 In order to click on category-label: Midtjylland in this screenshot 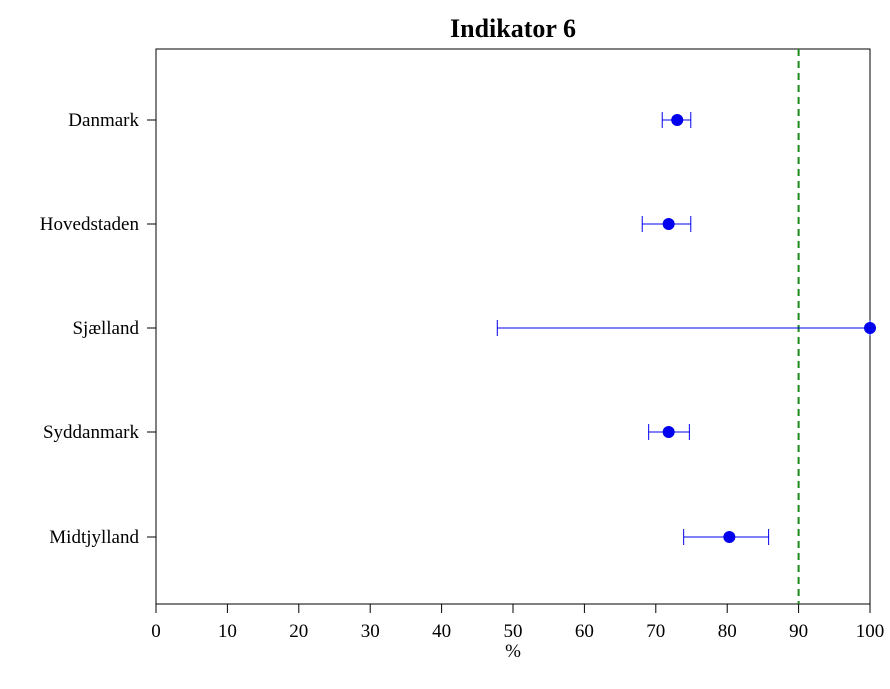, I will do `click(94, 537)`.